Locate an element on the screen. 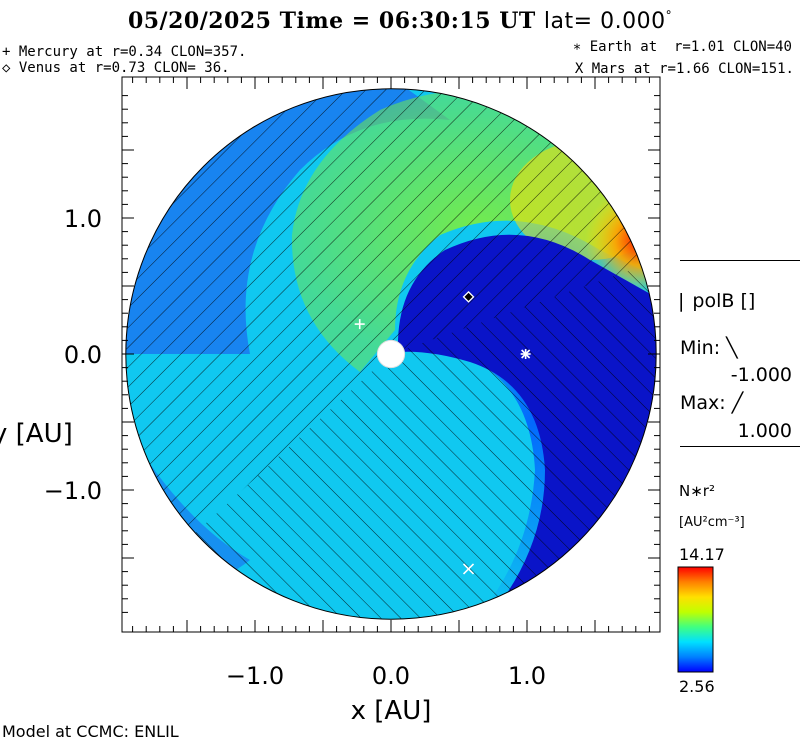  title-time-label: Time = is located at coordinates (325, 21).